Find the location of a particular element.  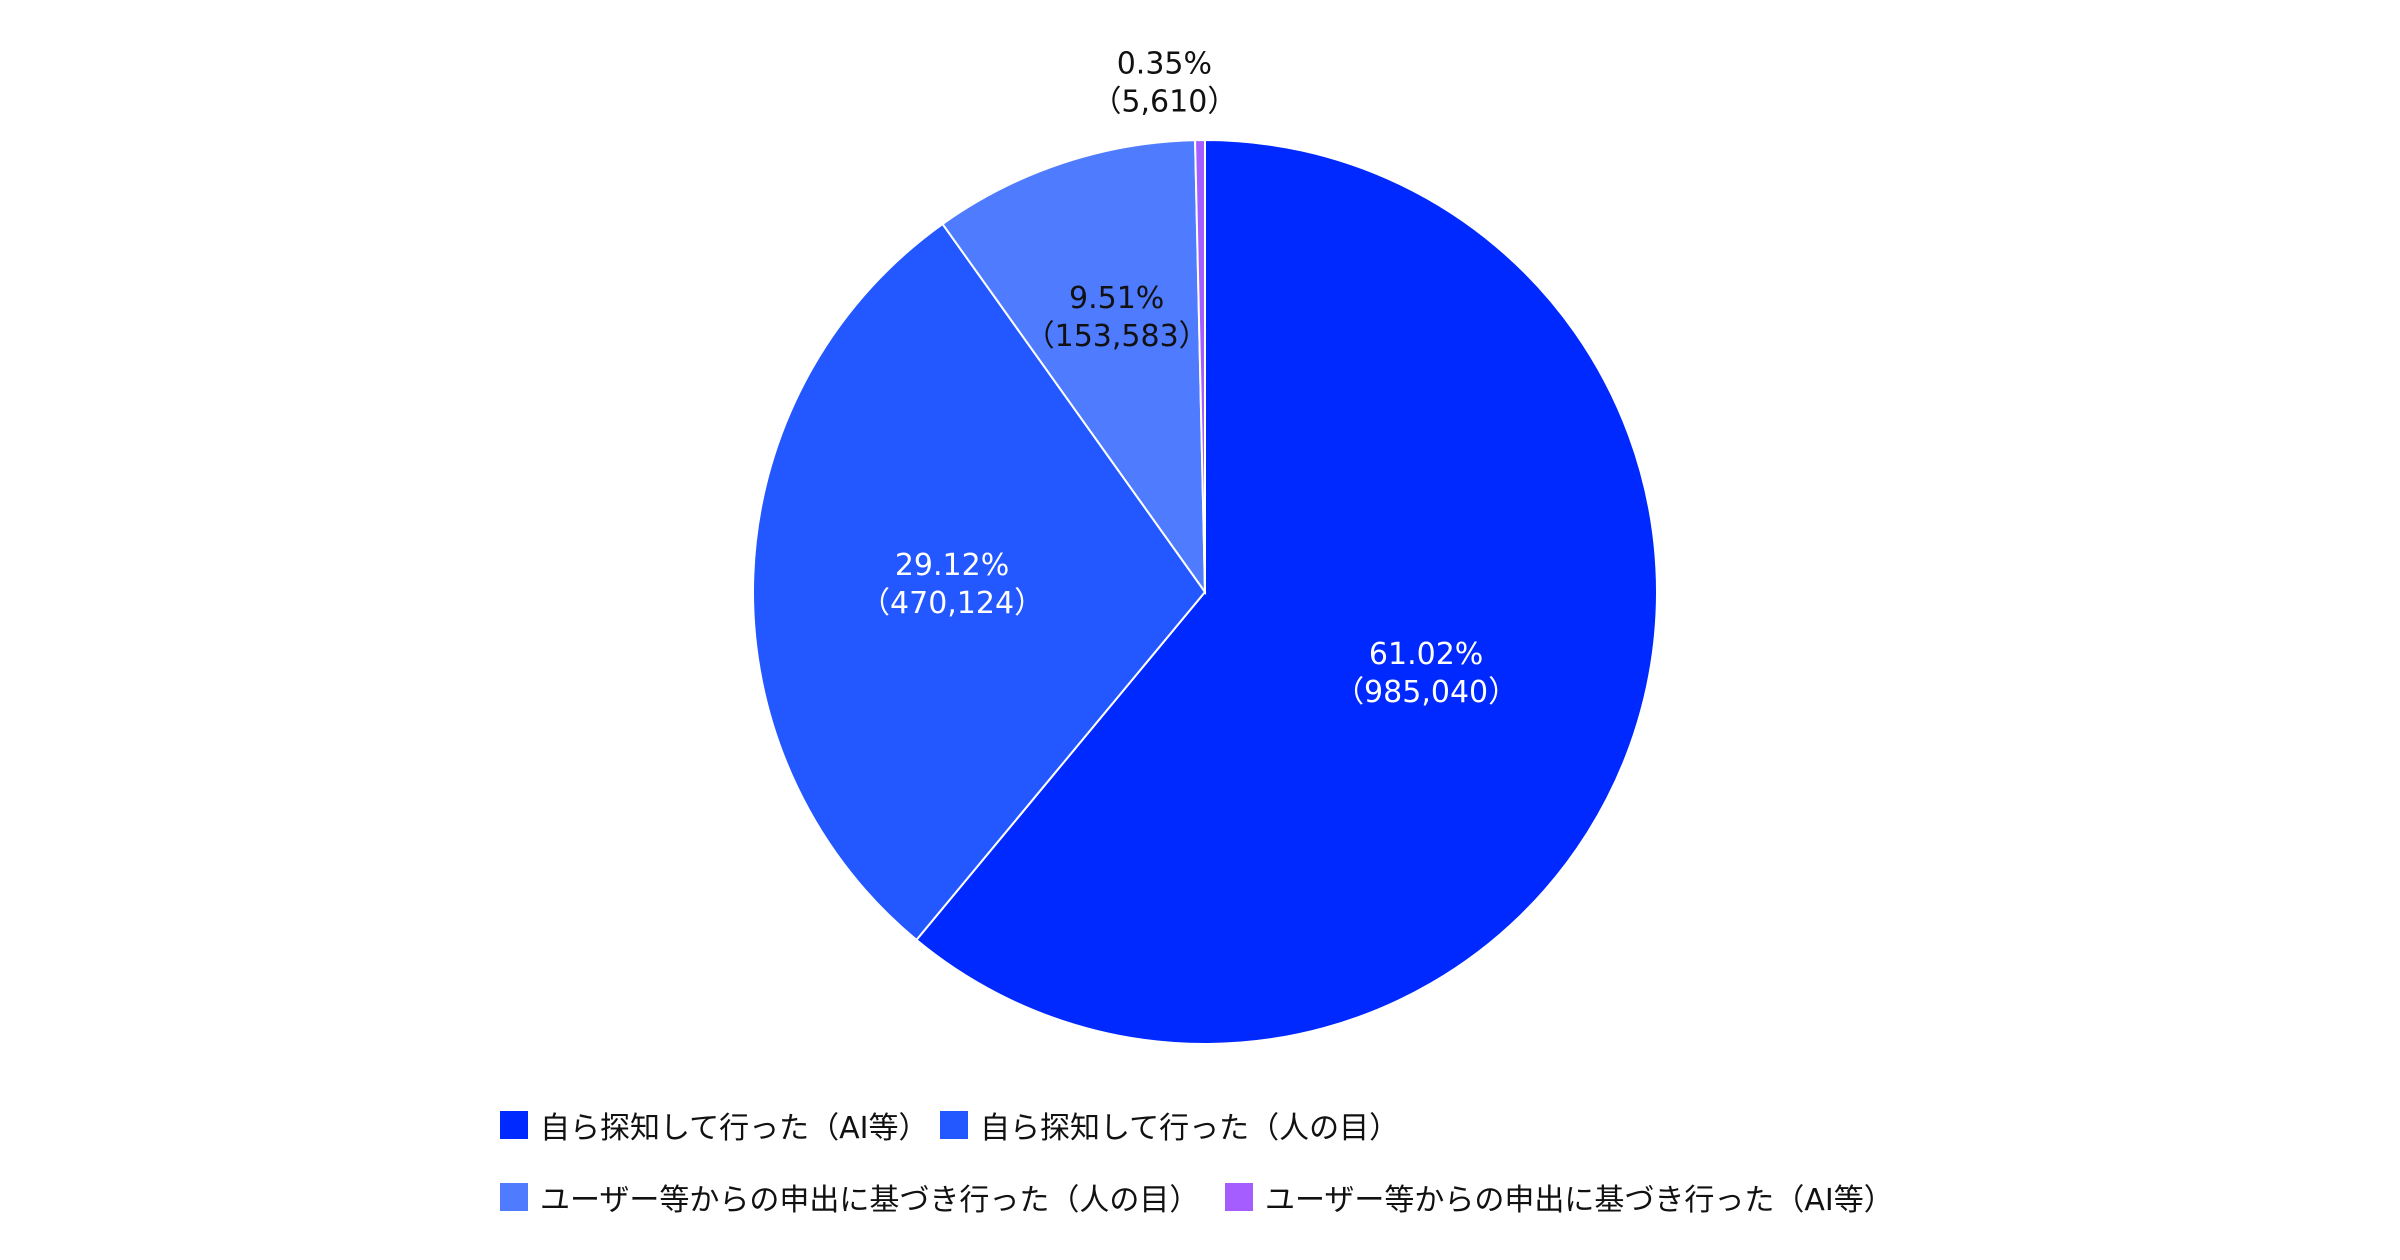

data-label-count-2: （153,583） is located at coordinates (1117, 336).